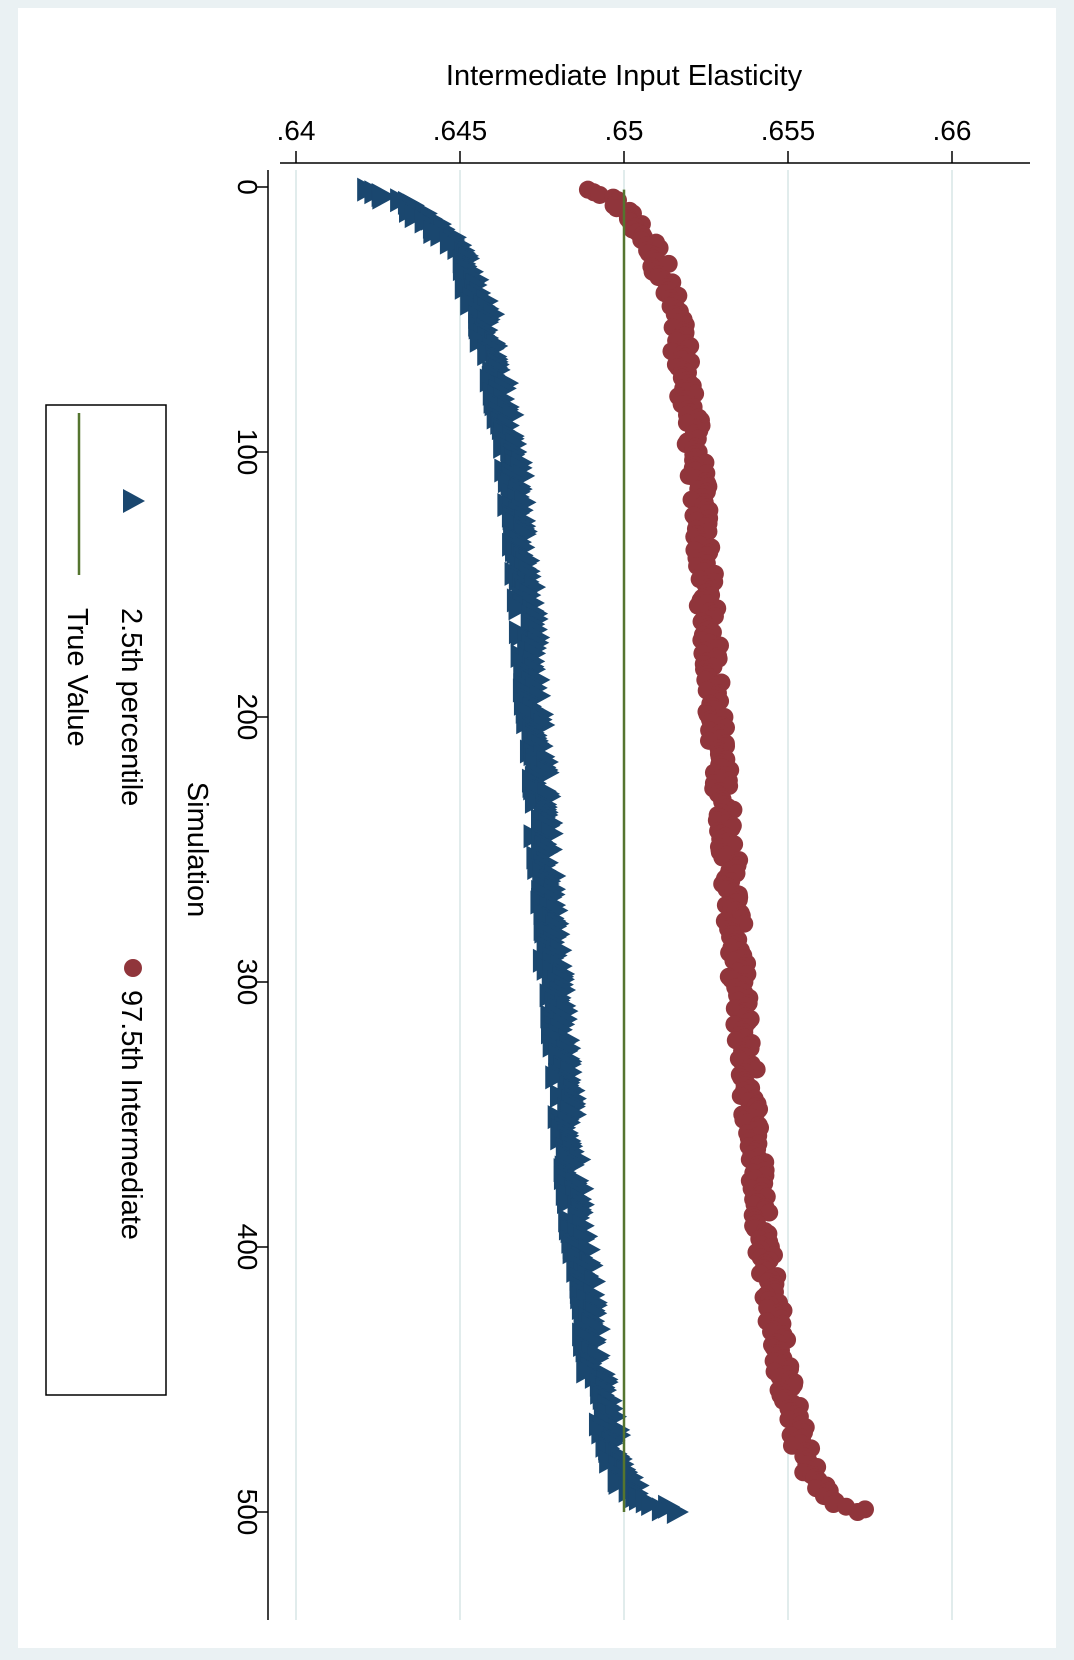 The height and width of the screenshot is (1660, 1074). I want to click on y-axis-elasticity: .64 .645 .65 .655 .66, so click(653, 139).